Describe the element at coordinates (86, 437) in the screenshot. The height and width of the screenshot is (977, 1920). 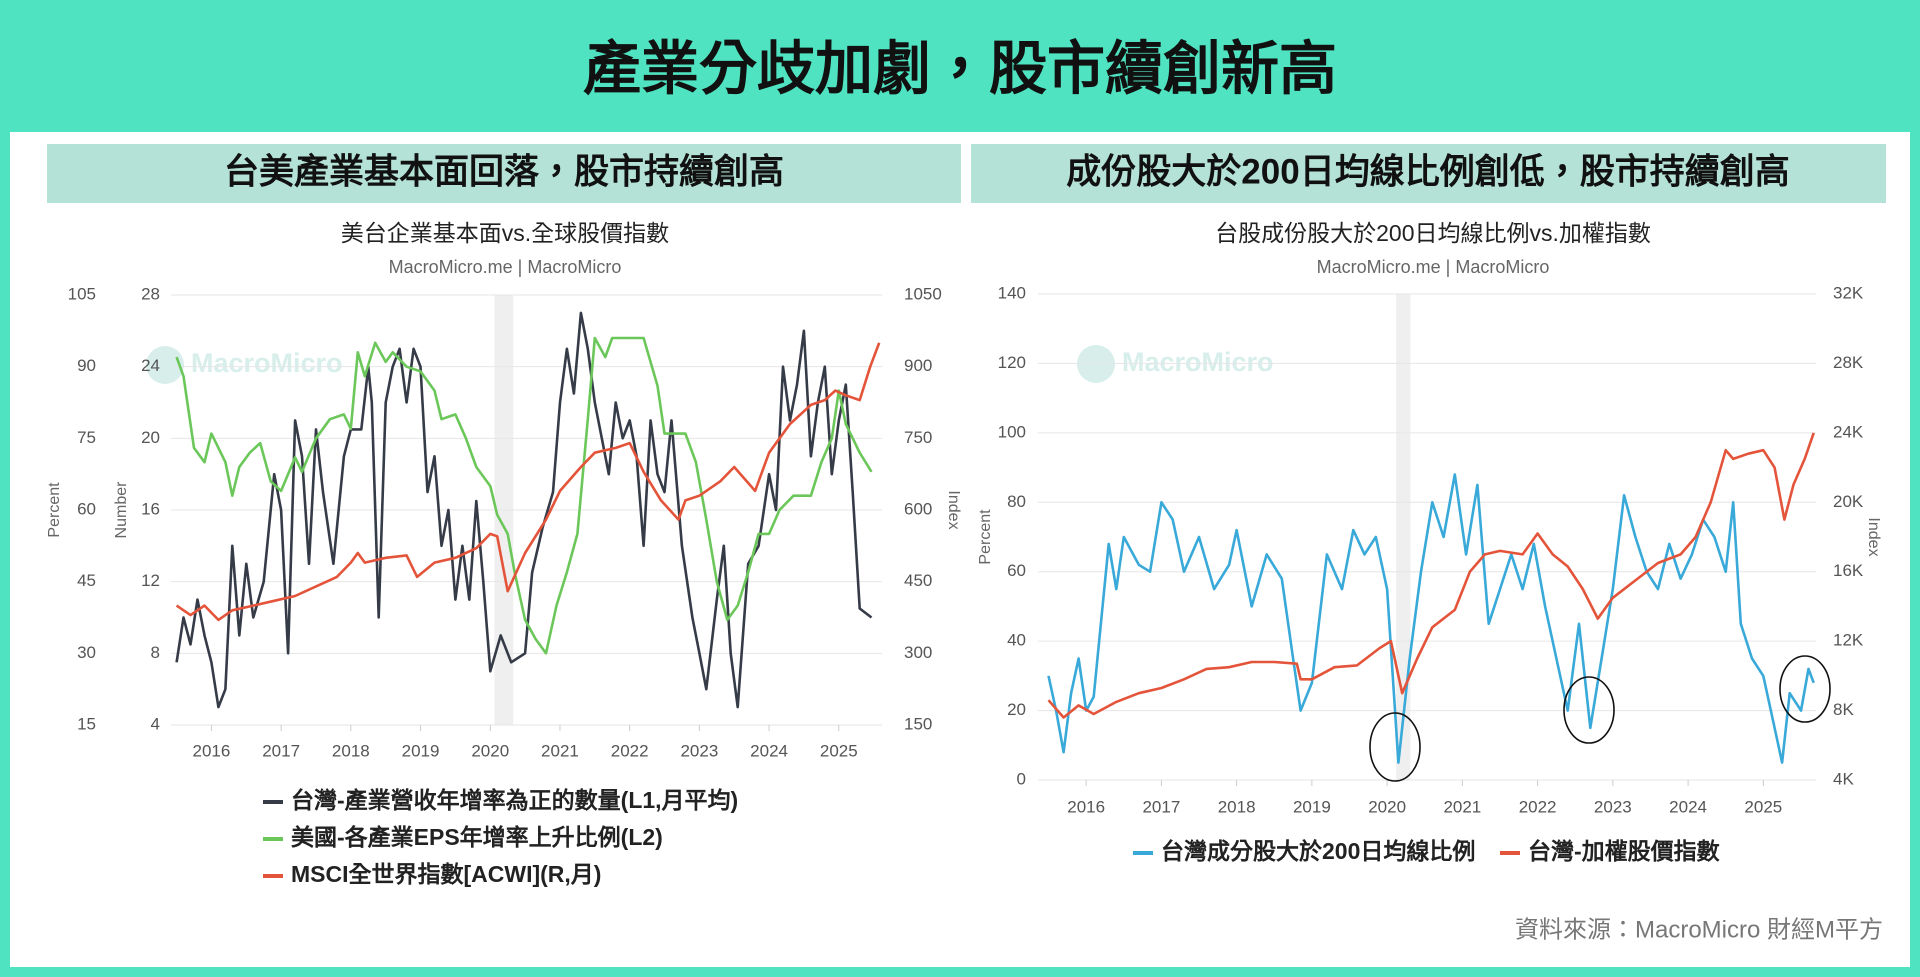
I see `y-tick-label: 75` at that location.